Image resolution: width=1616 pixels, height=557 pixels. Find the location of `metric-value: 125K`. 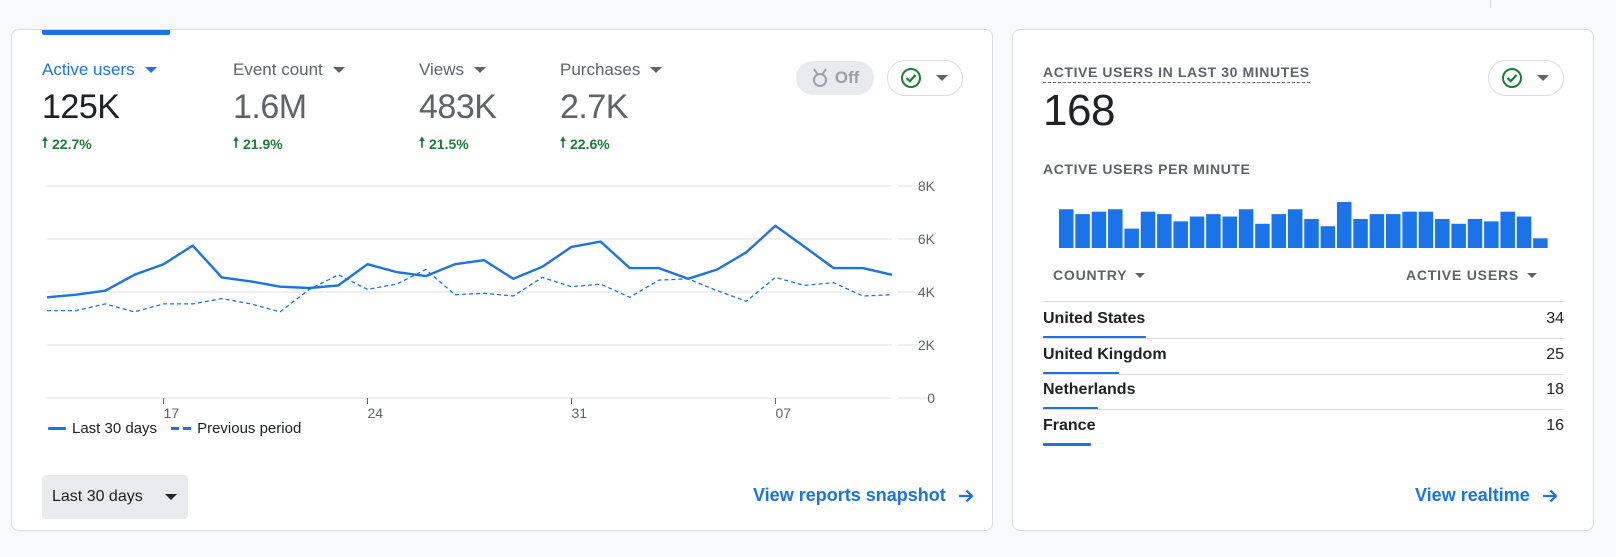

metric-value: 125K is located at coordinates (81, 107).